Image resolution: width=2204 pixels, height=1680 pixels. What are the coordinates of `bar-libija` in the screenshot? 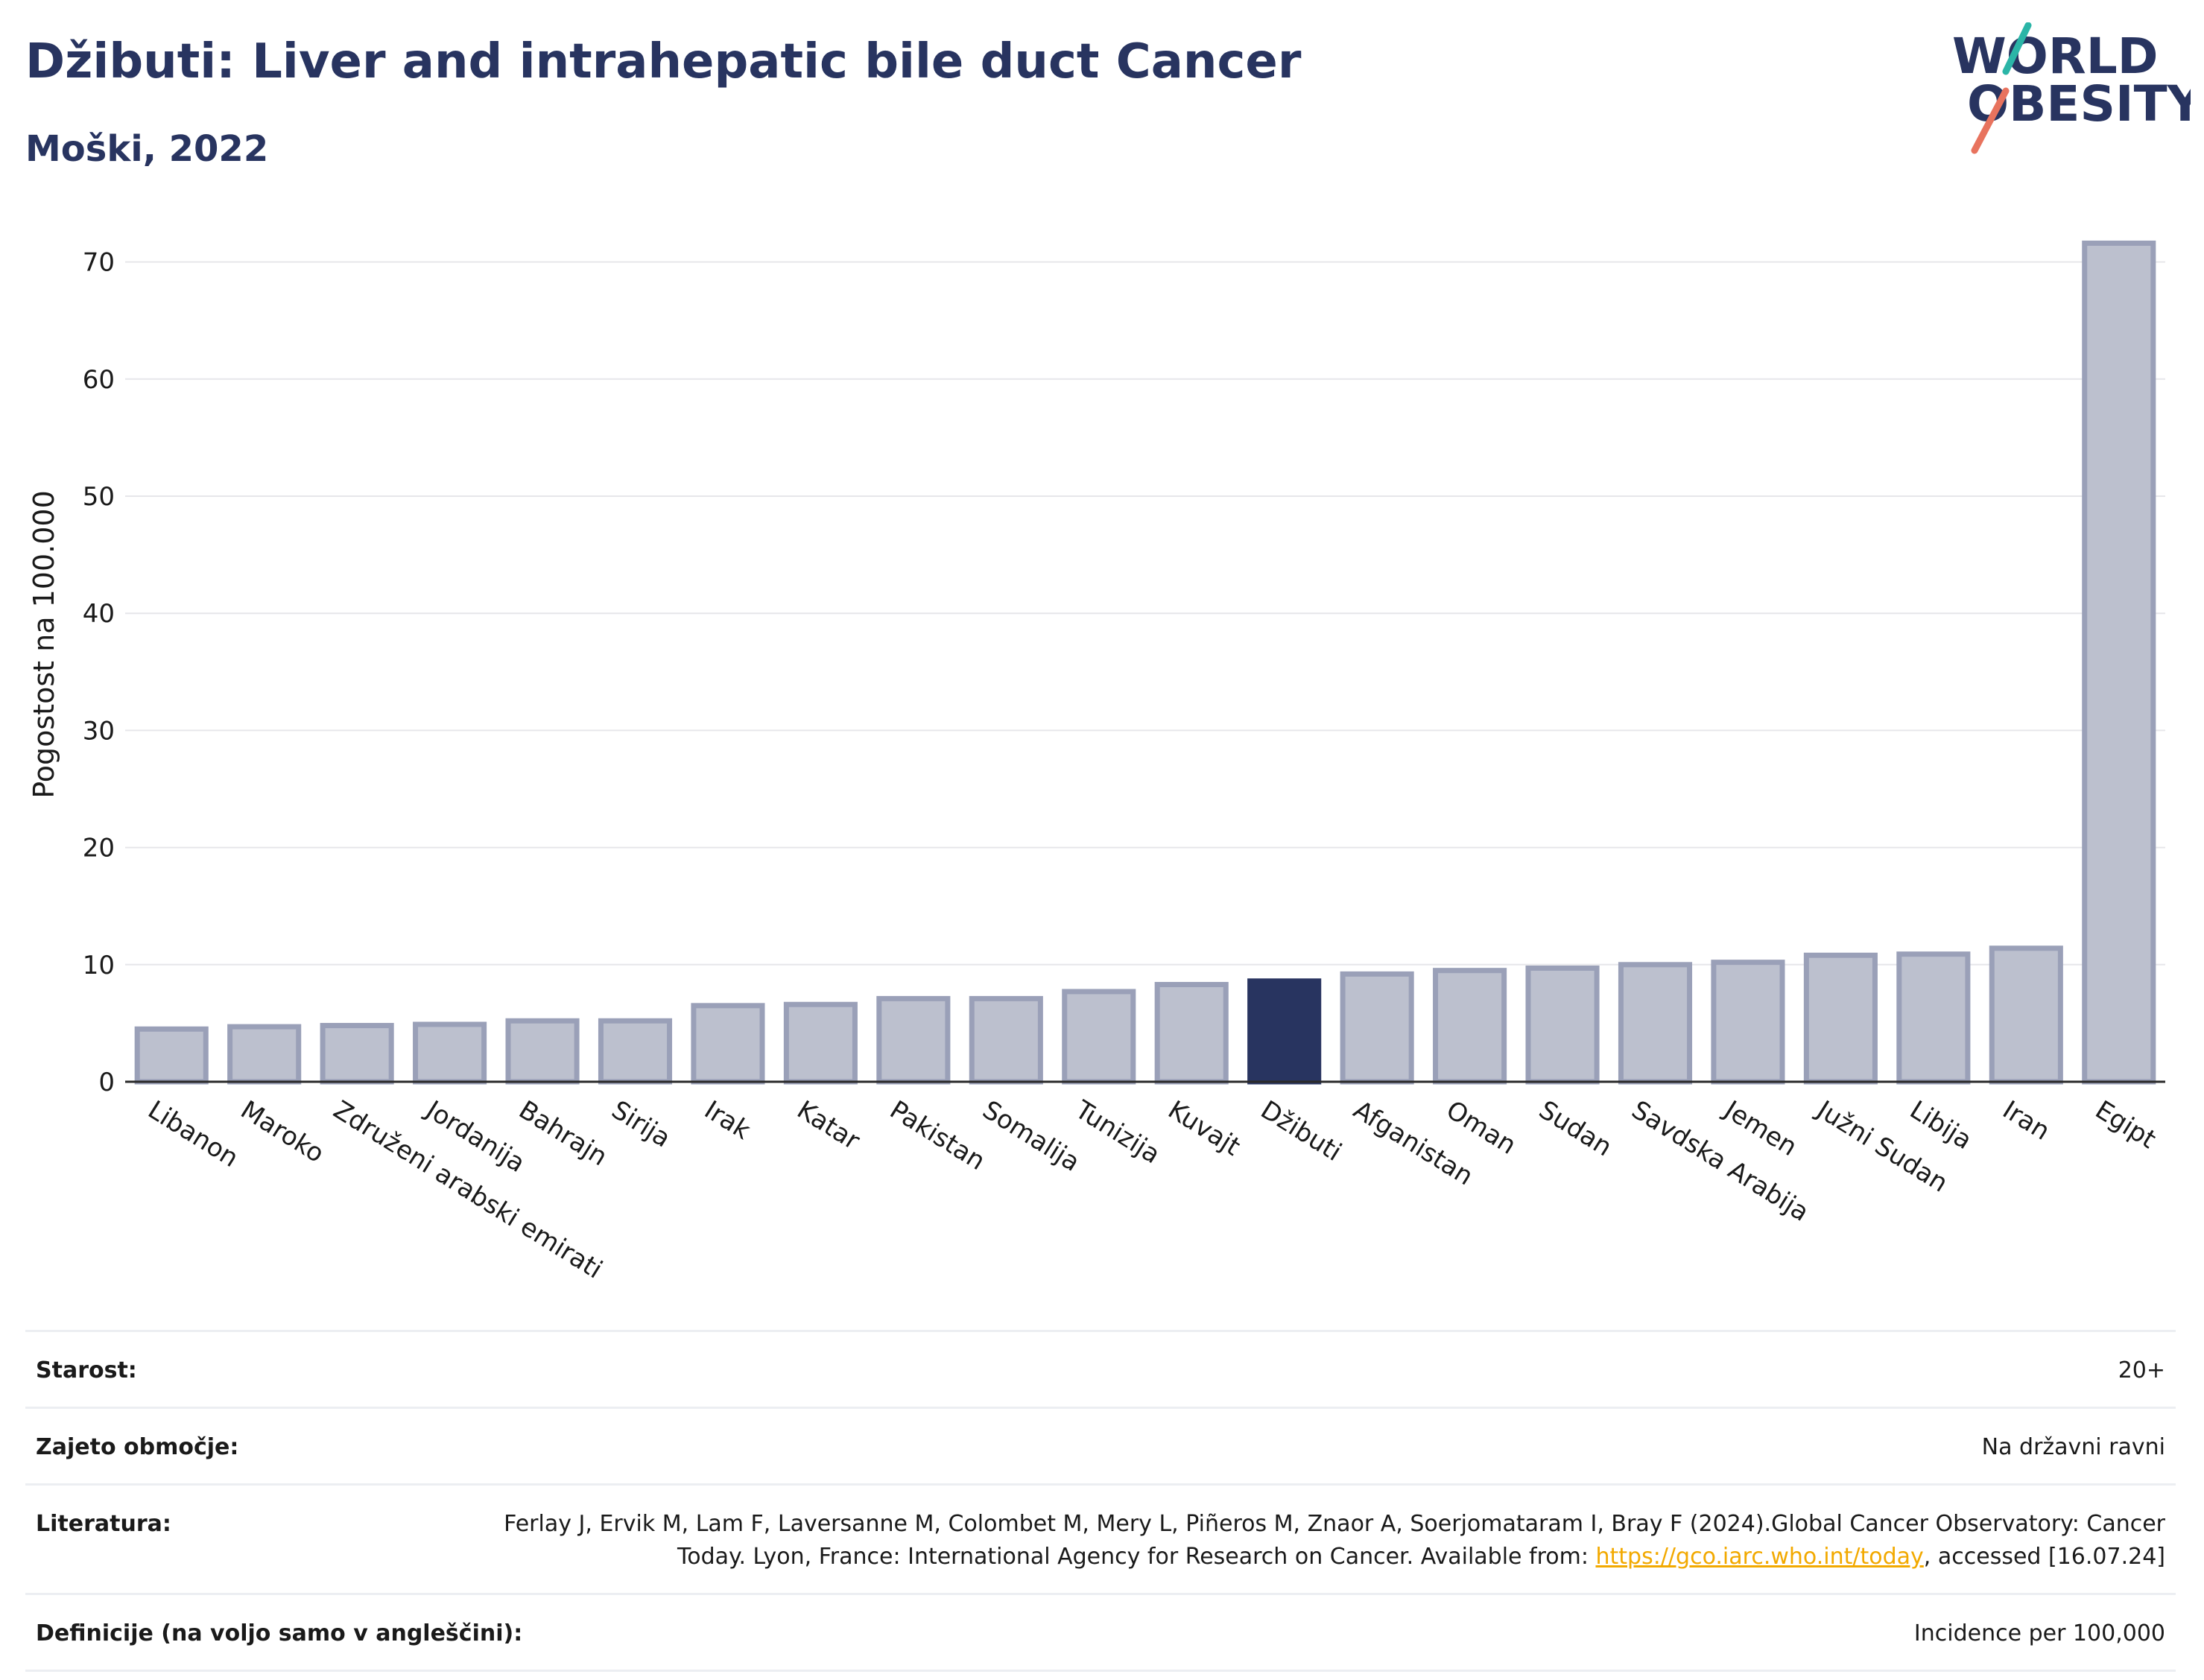 It's located at (1934, 1018).